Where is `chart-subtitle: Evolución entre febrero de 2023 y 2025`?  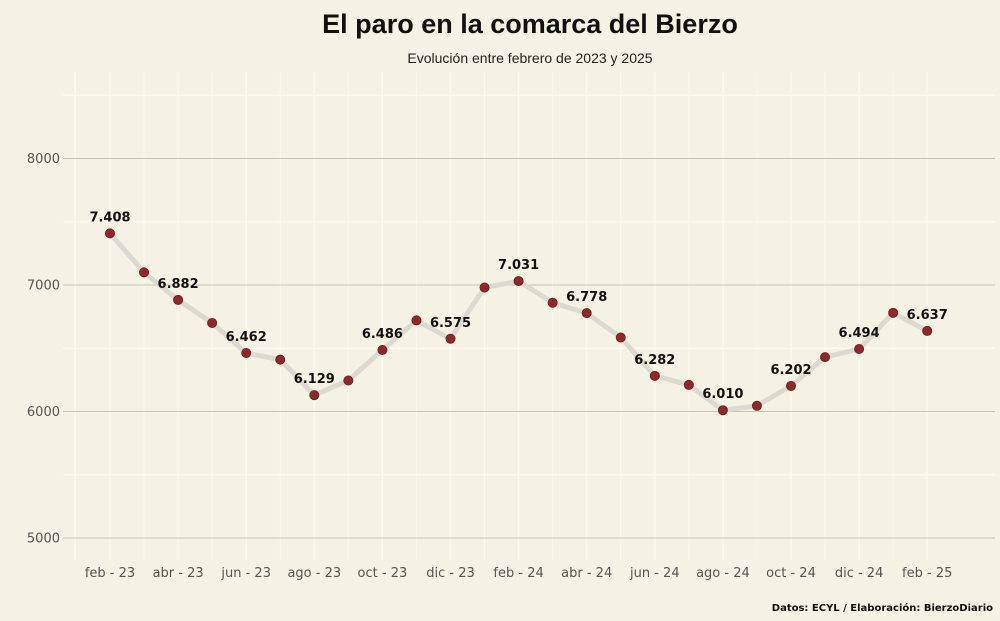
chart-subtitle: Evolución entre febrero de 2023 y 2025 is located at coordinates (529, 58).